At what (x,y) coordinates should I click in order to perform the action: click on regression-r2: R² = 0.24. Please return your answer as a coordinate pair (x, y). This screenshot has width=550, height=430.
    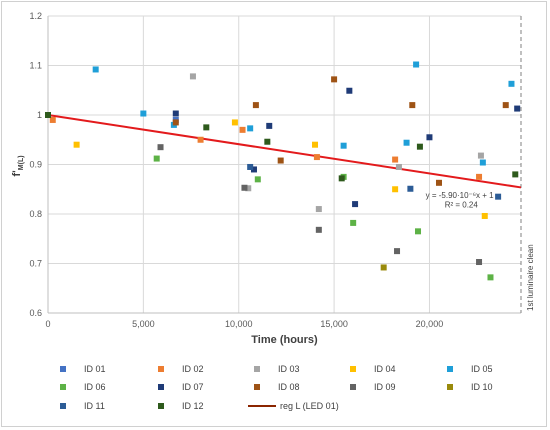
    Looking at the image, I should click on (462, 205).